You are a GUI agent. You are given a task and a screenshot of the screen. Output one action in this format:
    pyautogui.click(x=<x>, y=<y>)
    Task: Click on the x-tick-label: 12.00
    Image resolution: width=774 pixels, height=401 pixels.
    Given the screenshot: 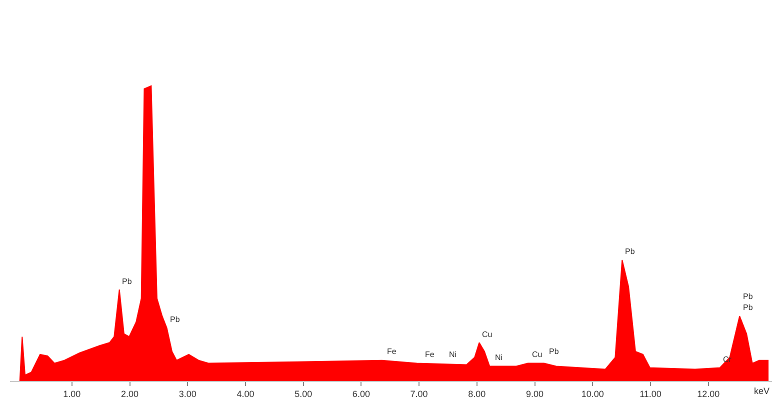 What is the action you would take?
    pyautogui.click(x=708, y=393)
    